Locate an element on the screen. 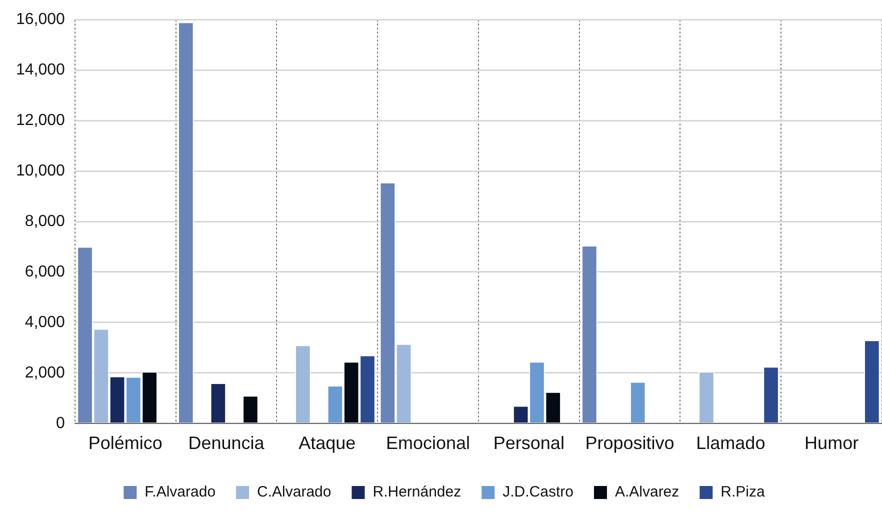 The width and height of the screenshot is (882, 514). y-tick-label: 8,000 is located at coordinates (45, 221).